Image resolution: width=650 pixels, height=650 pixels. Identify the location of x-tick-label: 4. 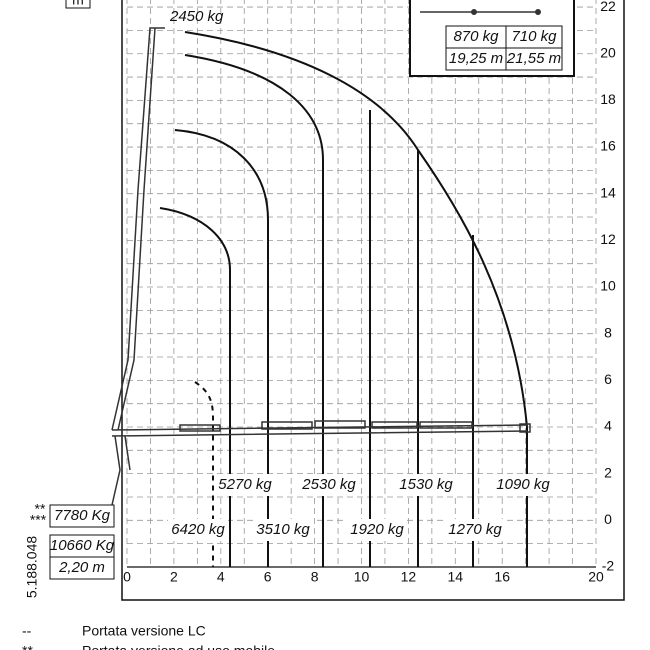
(221, 577).